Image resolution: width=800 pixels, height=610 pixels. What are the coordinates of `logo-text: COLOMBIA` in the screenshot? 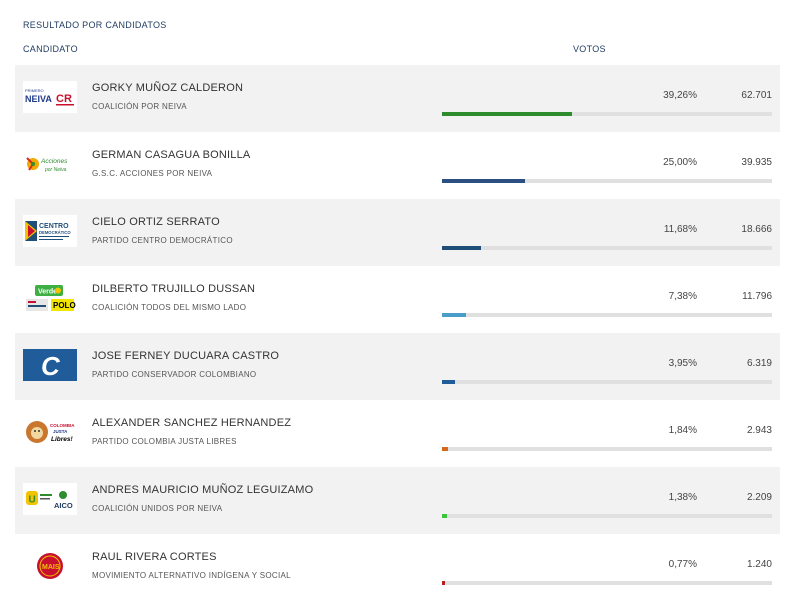 It's located at (62, 425).